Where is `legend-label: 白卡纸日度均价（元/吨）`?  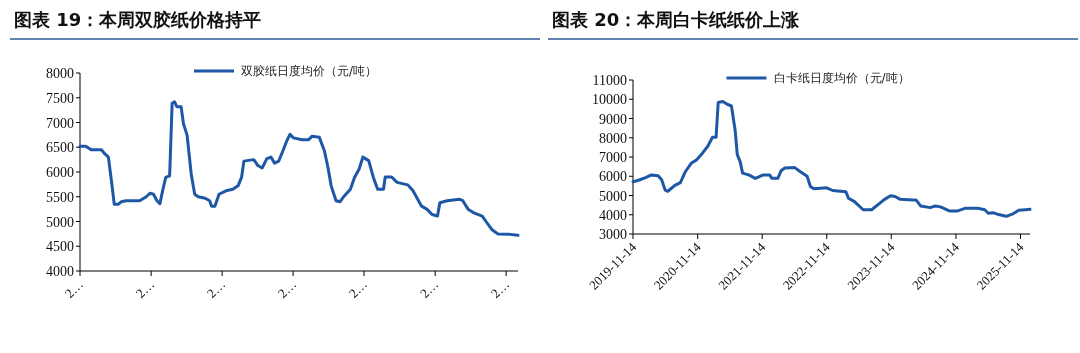 legend-label: 白卡纸日度均价（元/吨） is located at coordinates (841, 78).